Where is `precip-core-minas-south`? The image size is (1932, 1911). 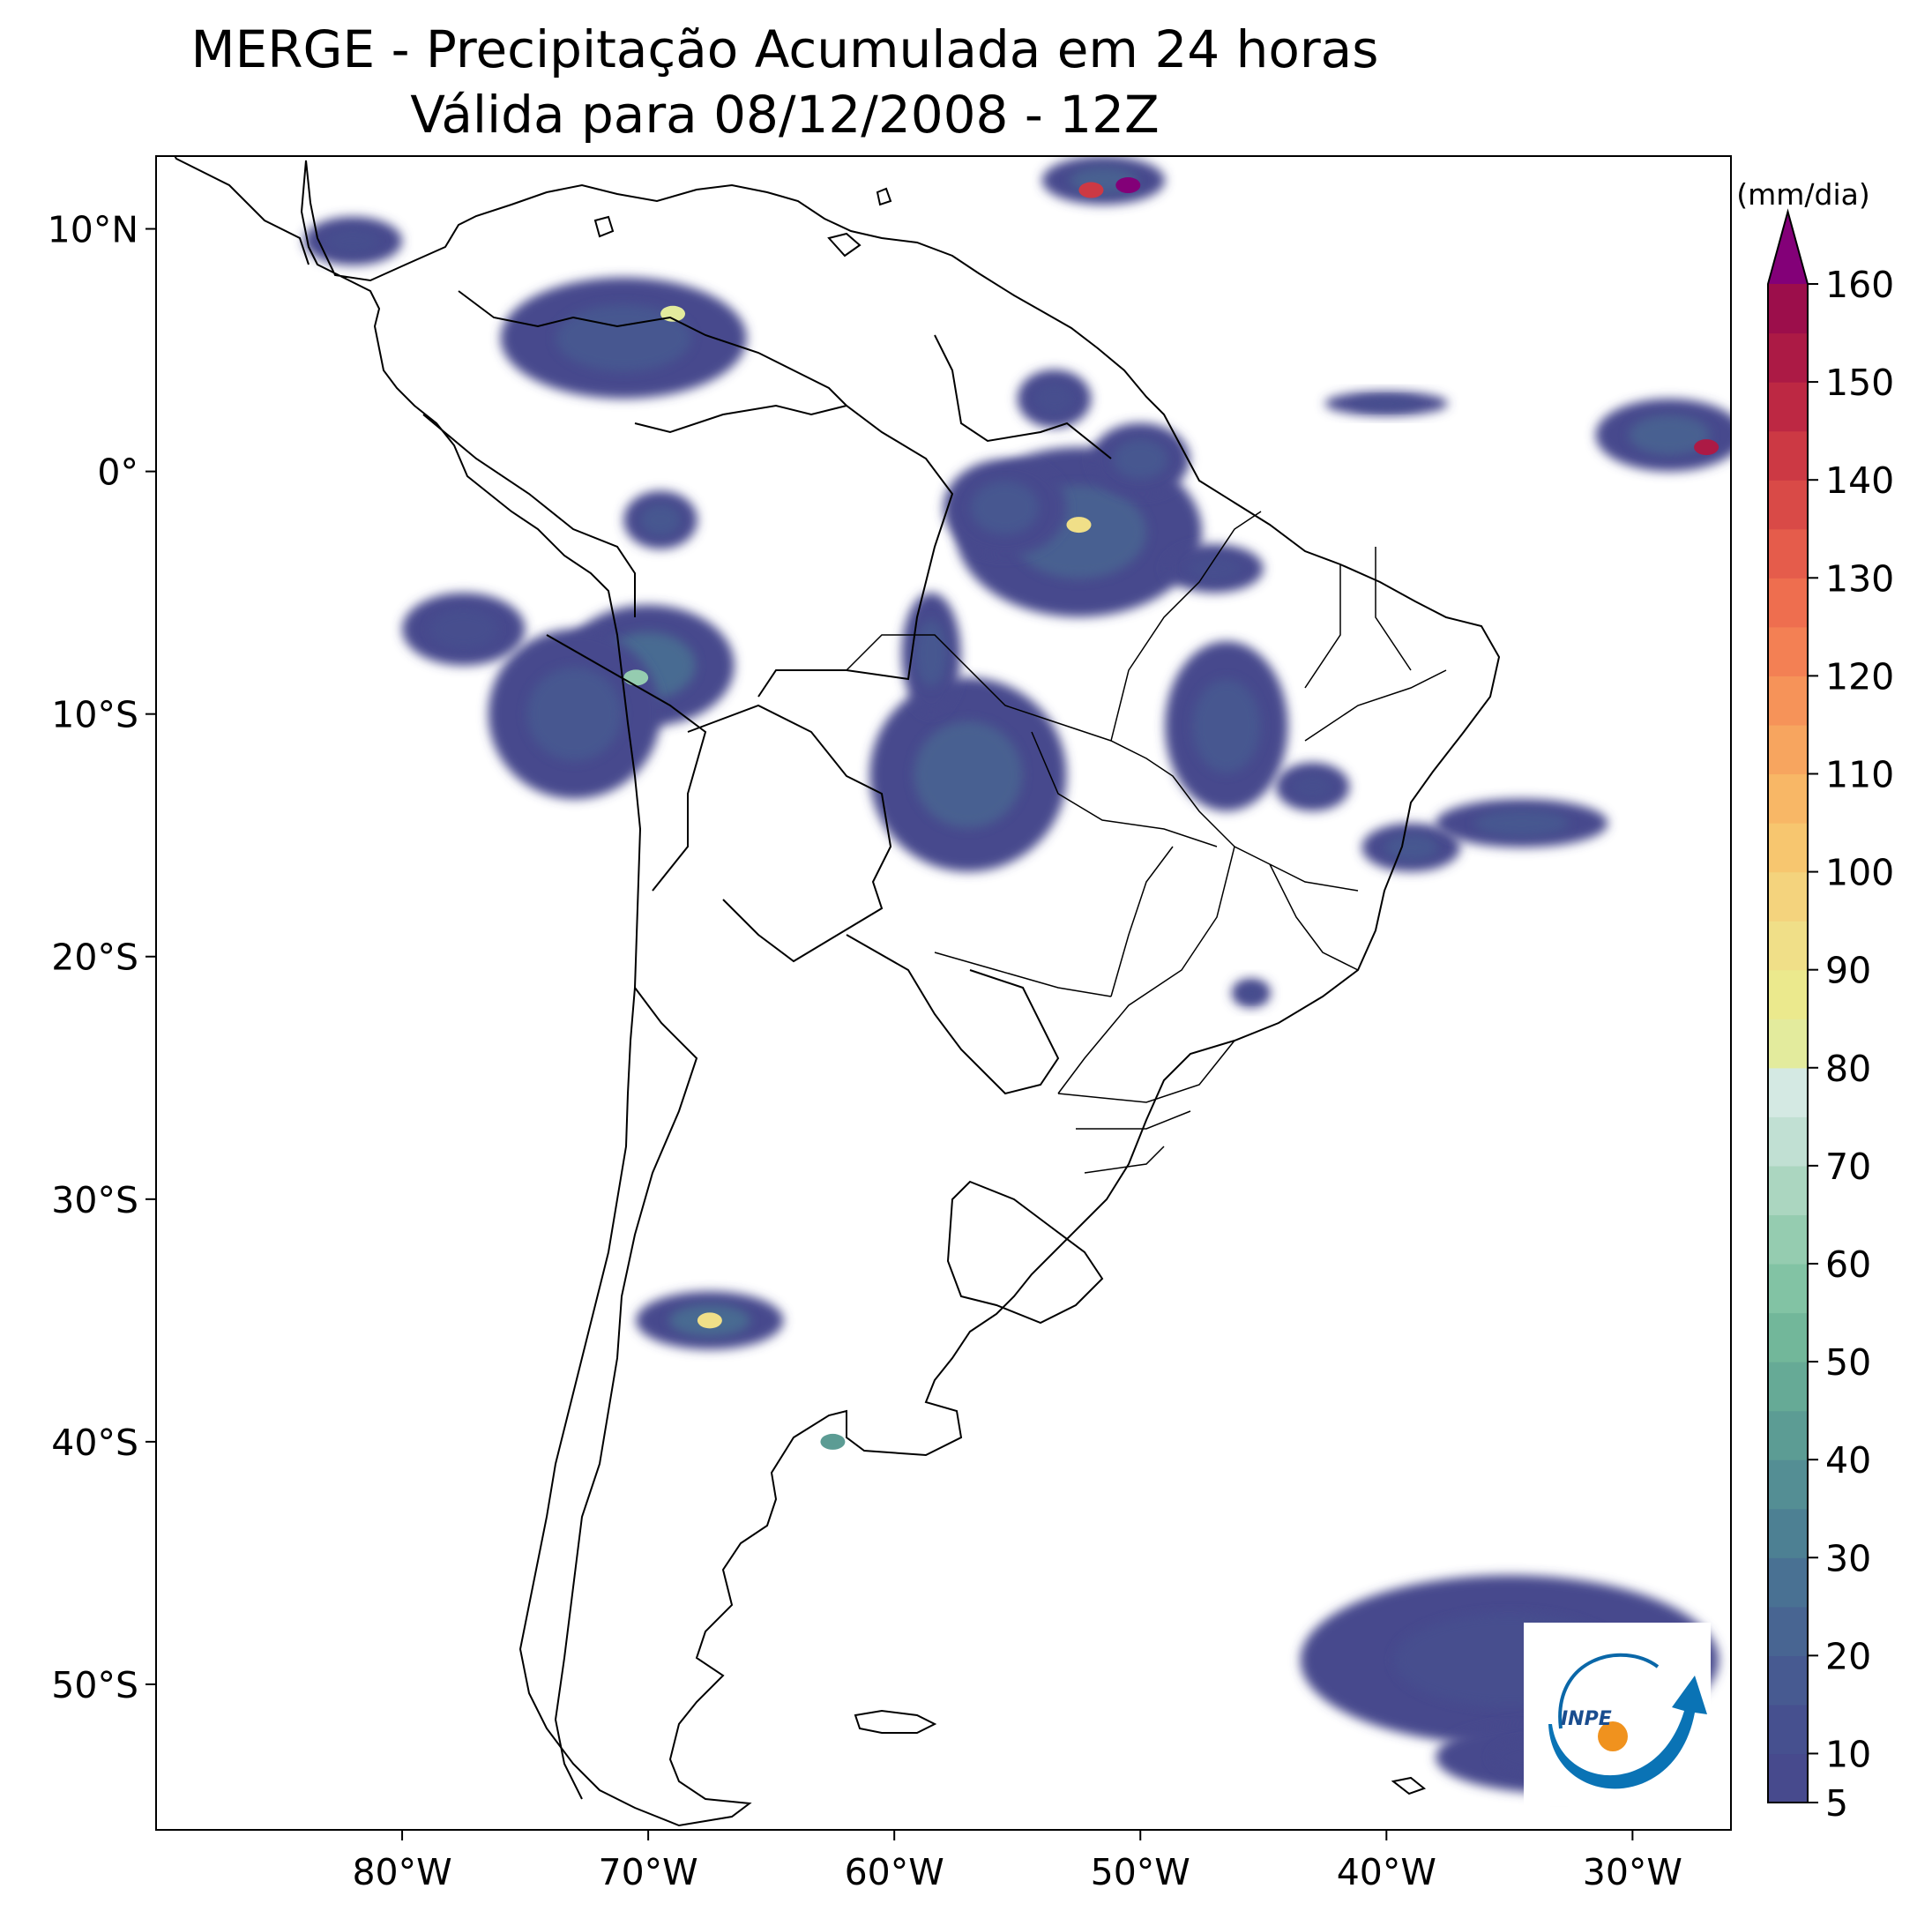 precip-core-minas-south is located at coordinates (1251, 993).